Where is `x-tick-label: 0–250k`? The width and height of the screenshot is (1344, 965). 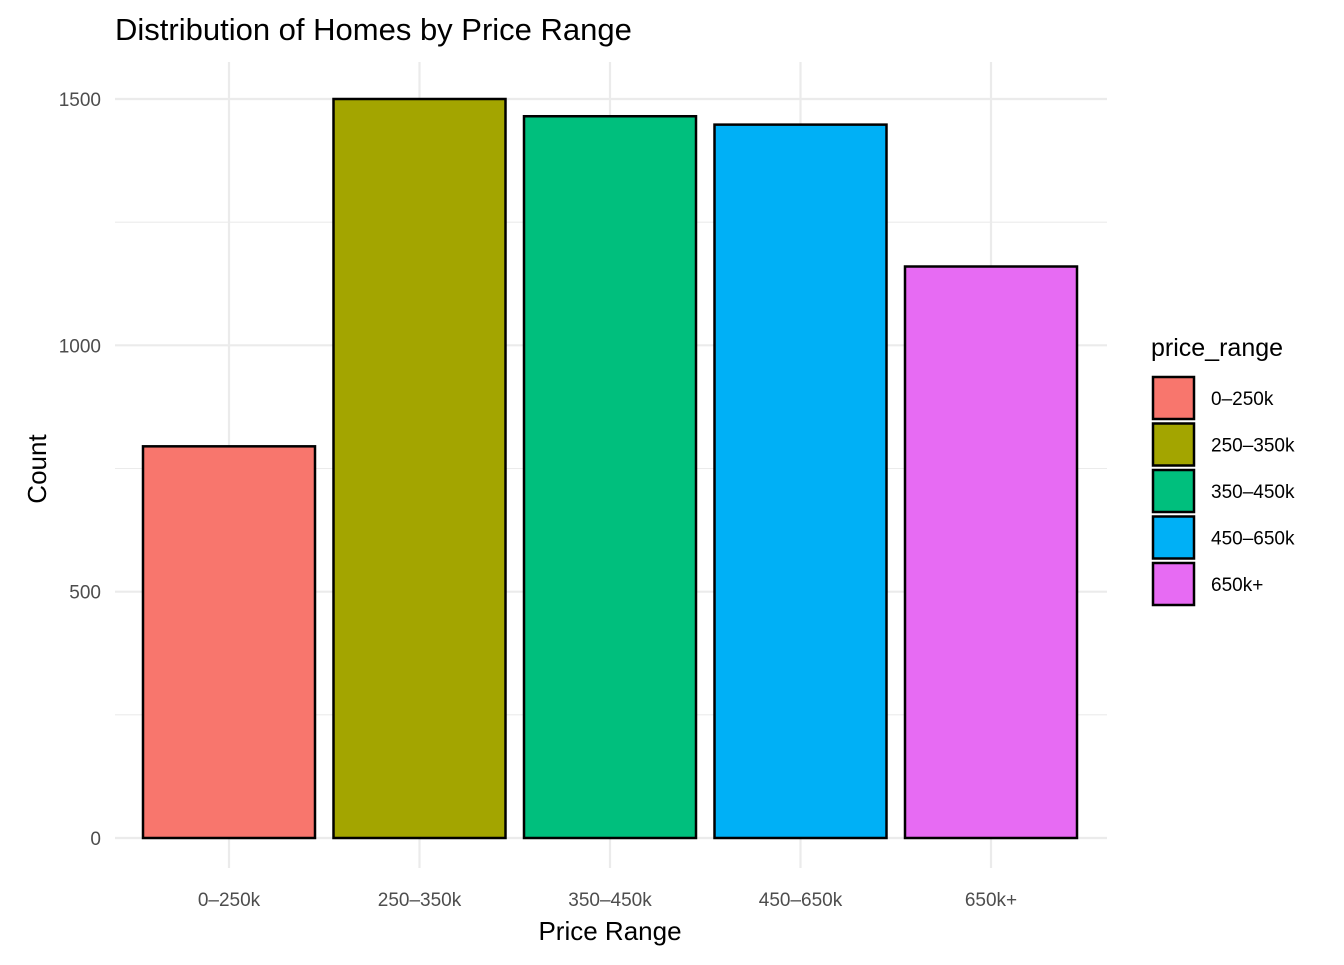
x-tick-label: 0–250k is located at coordinates (229, 900).